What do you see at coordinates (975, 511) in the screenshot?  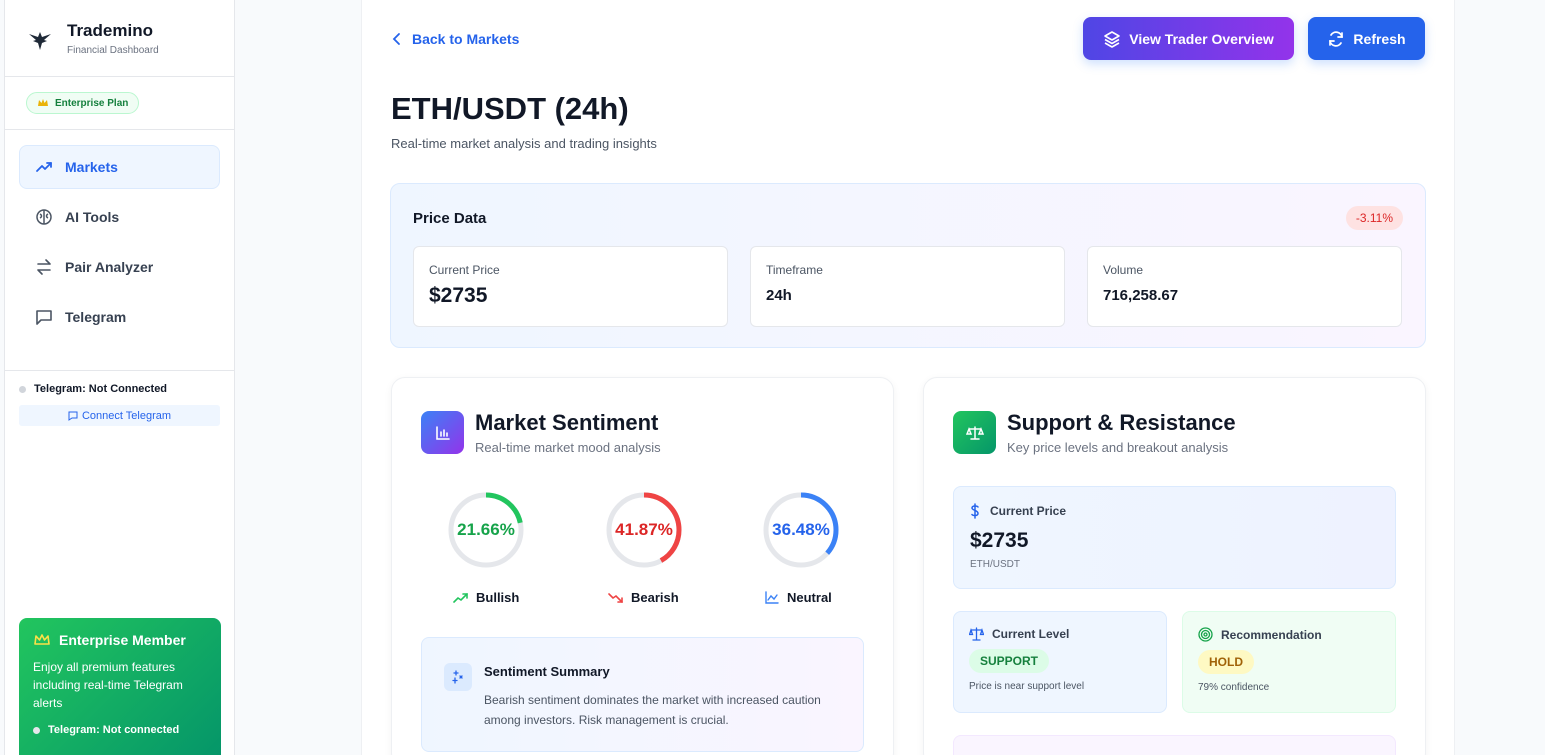 I see `dollar-icon` at bounding box center [975, 511].